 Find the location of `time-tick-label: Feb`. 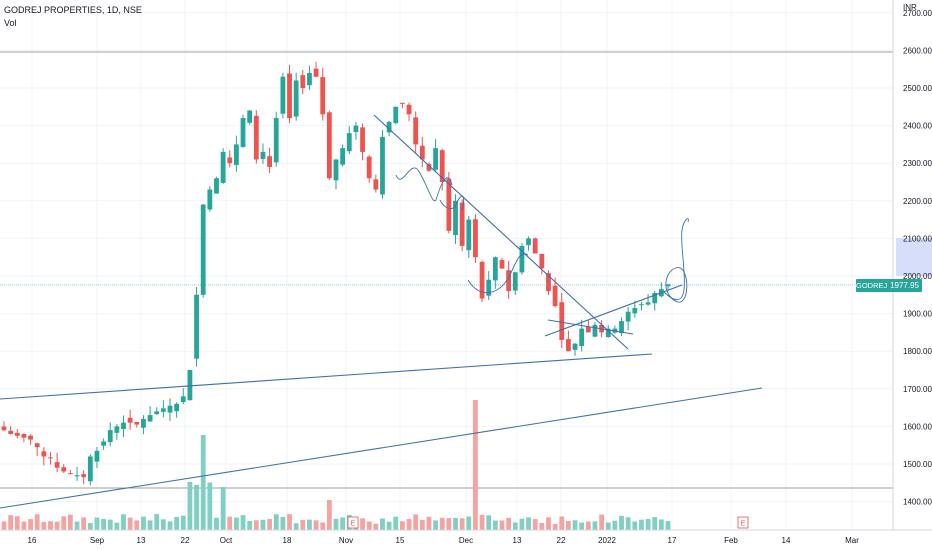

time-tick-label: Feb is located at coordinates (731, 540).